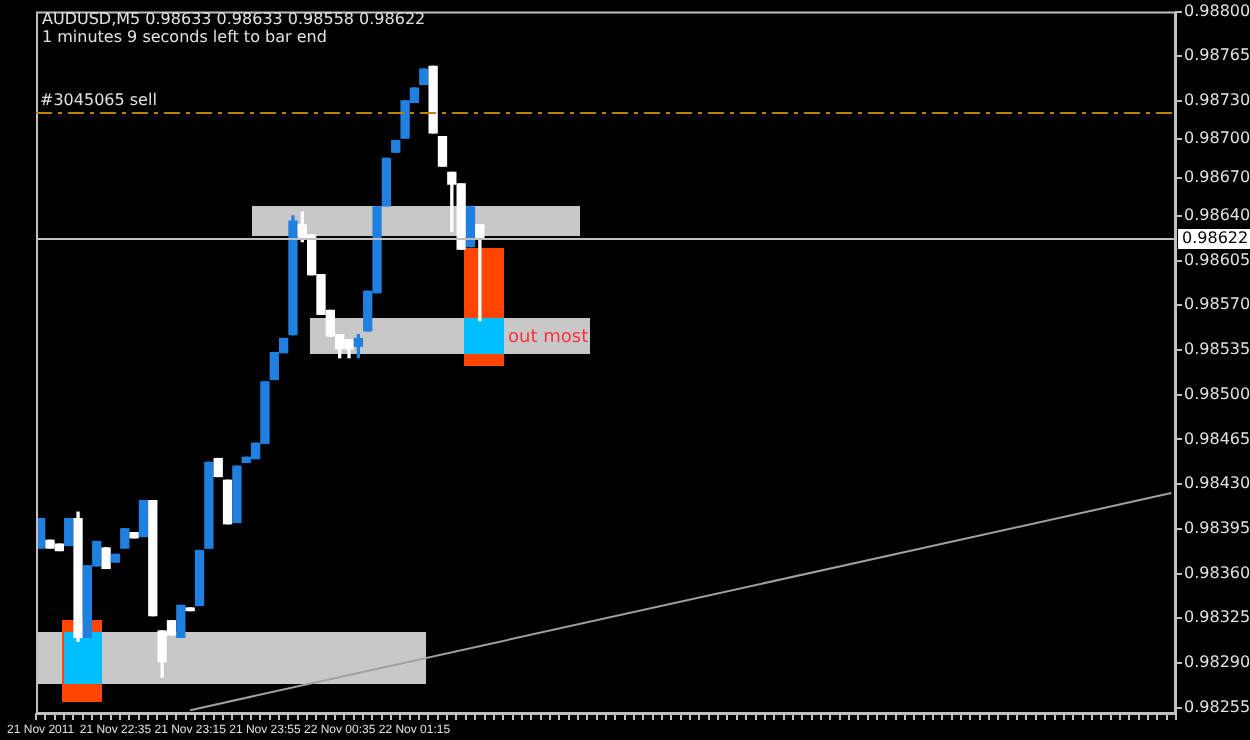  I want to click on y-tick-label: 0.98465, so click(1217, 438).